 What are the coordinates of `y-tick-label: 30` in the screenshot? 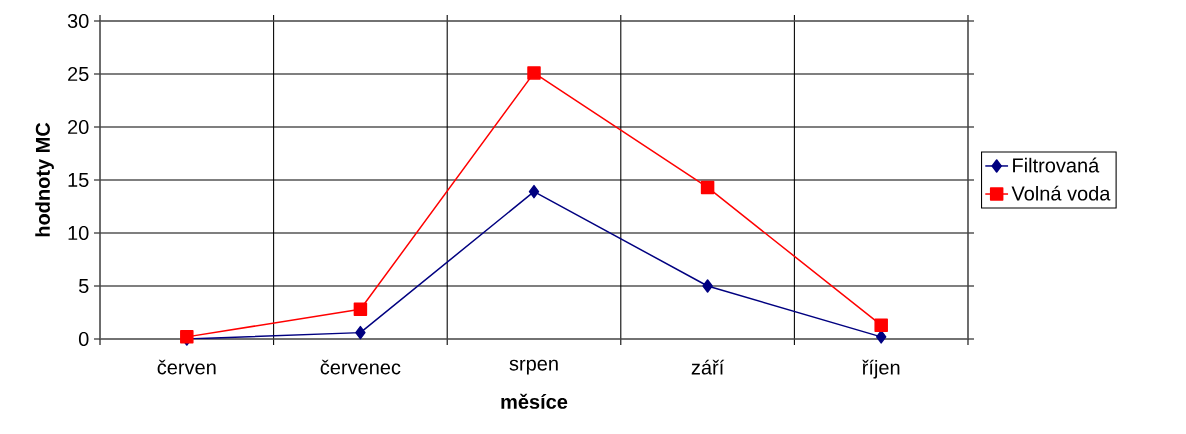 It's located at (78, 21).